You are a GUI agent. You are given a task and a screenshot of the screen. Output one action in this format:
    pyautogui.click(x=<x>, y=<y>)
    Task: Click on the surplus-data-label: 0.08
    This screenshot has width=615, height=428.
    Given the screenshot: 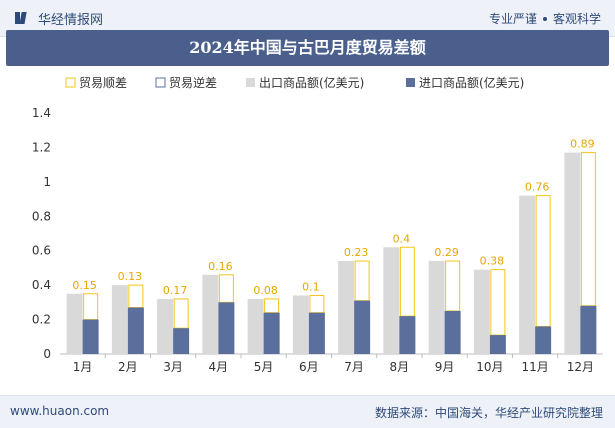 What is the action you would take?
    pyautogui.click(x=265, y=290)
    